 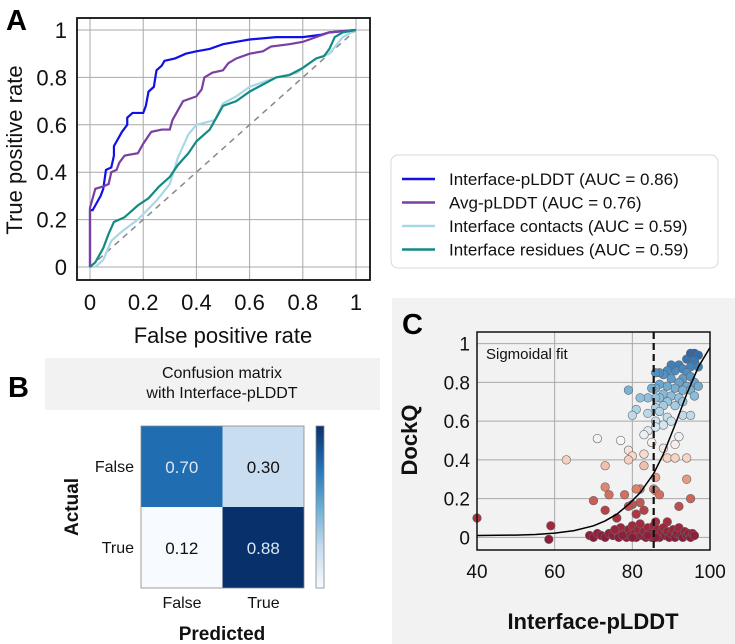 What do you see at coordinates (632, 572) in the screenshot?
I see `scatter-x-tick-label: 80` at bounding box center [632, 572].